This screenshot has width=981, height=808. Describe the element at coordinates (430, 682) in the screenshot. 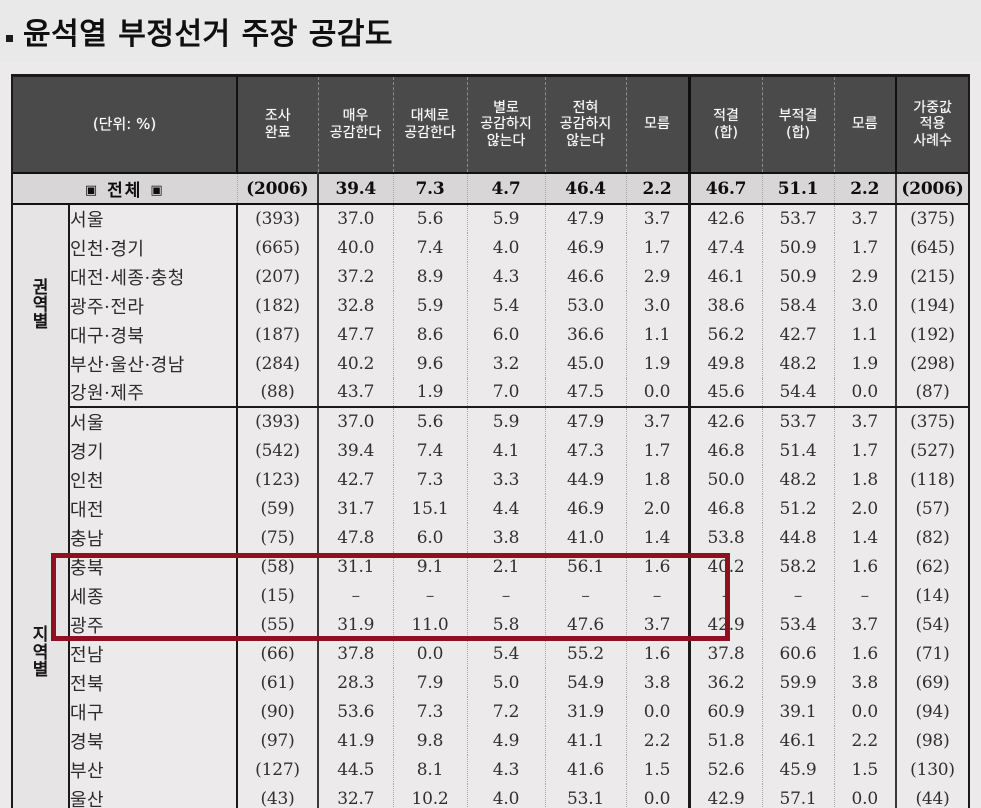

I see `row-전북-cell-2: 7.9` at that location.